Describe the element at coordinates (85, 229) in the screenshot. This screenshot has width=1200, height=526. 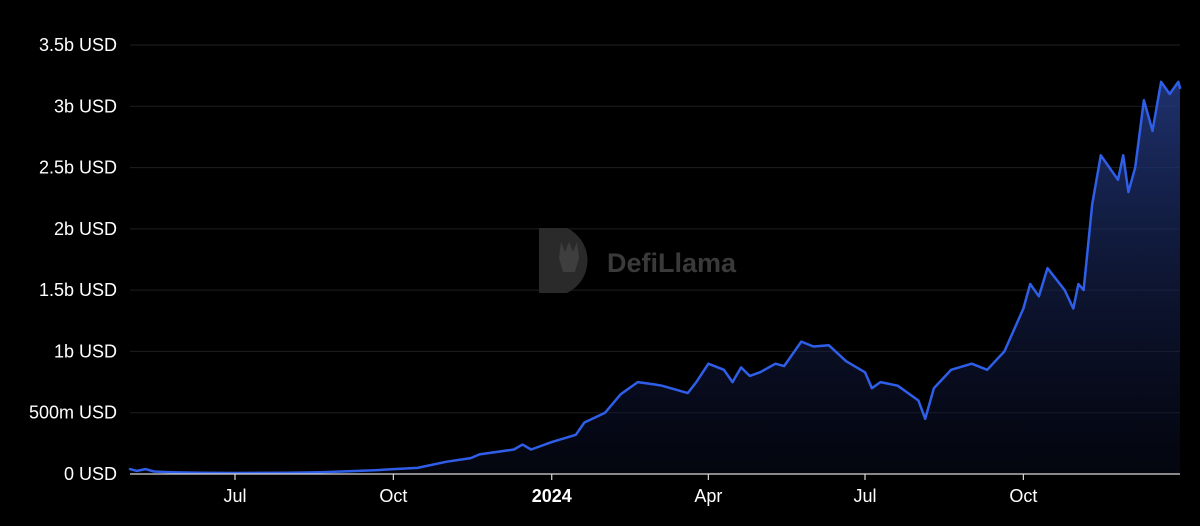
I see `y-tick-label: 2b USD` at that location.